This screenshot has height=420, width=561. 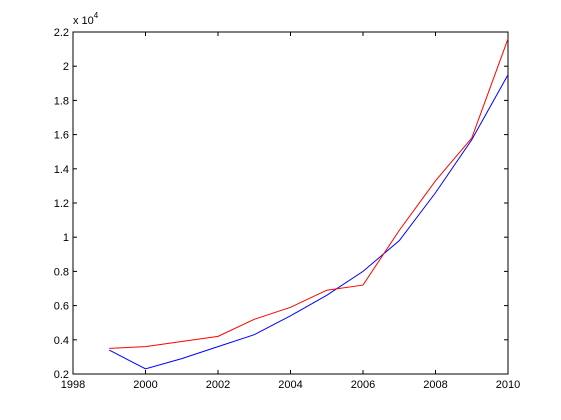 I want to click on y-multiplier: x 104, so click(x=86, y=19).